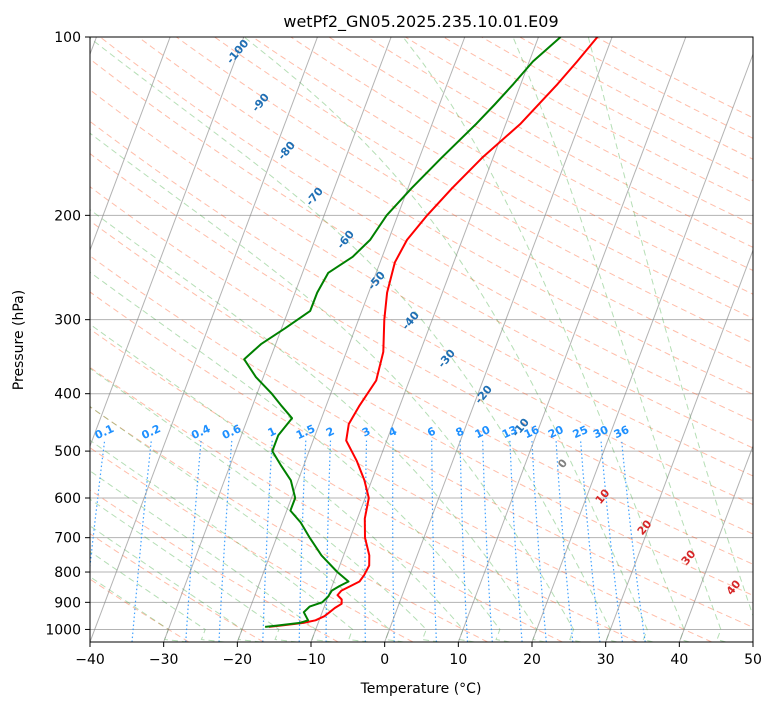 This screenshot has height=708, width=775. I want to click on x-axis-ticks: −40 −30 −20 −10 0 10 20 30 40 50, so click(418, 655).